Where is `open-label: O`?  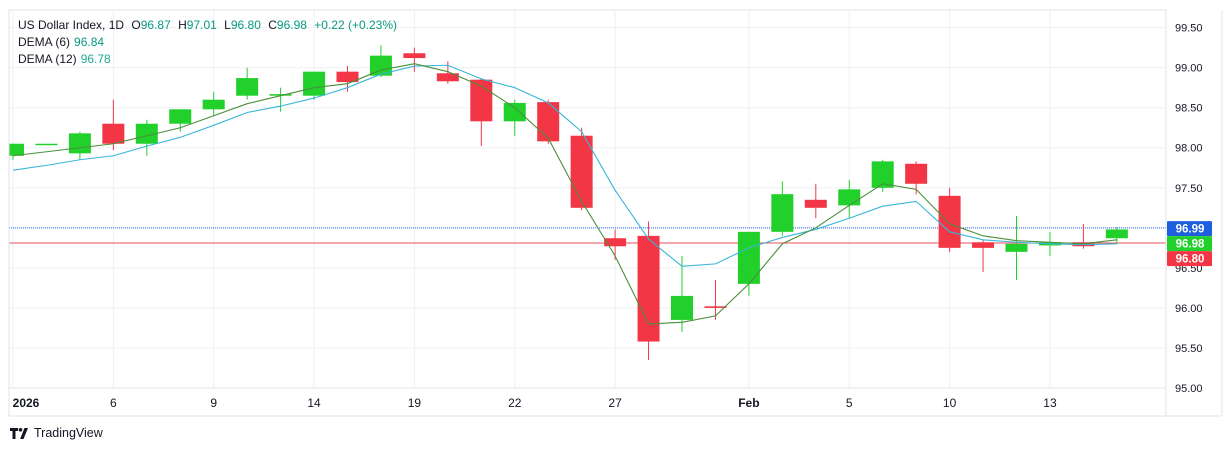 open-label: O is located at coordinates (136, 25).